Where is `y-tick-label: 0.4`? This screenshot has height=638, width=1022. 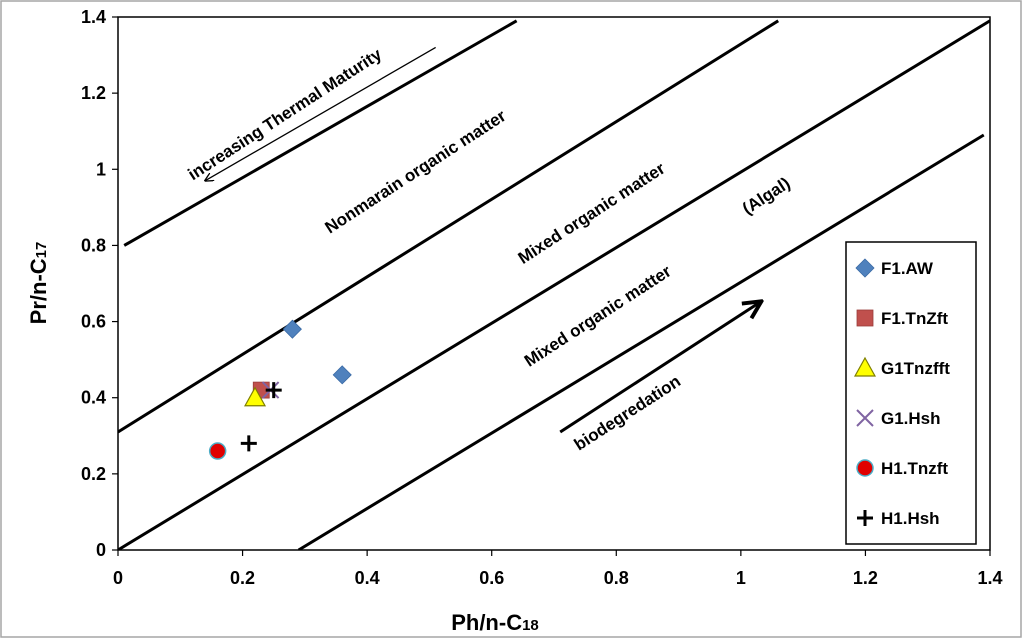
y-tick-label: 0.4 is located at coordinates (93, 398).